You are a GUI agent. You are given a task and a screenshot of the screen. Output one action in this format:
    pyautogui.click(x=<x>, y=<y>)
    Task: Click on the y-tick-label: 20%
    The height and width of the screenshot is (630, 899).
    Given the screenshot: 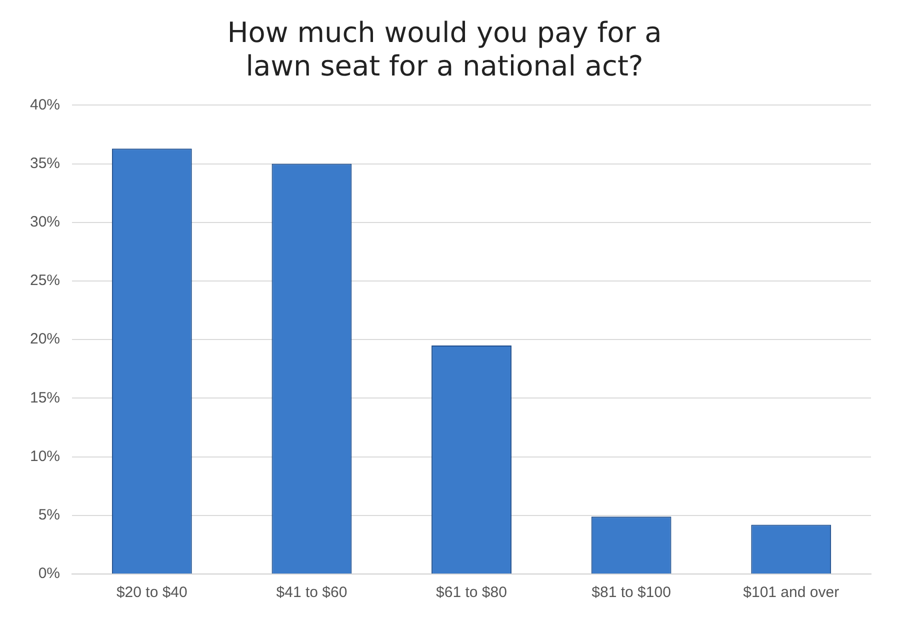 What is the action you would take?
    pyautogui.click(x=45, y=339)
    